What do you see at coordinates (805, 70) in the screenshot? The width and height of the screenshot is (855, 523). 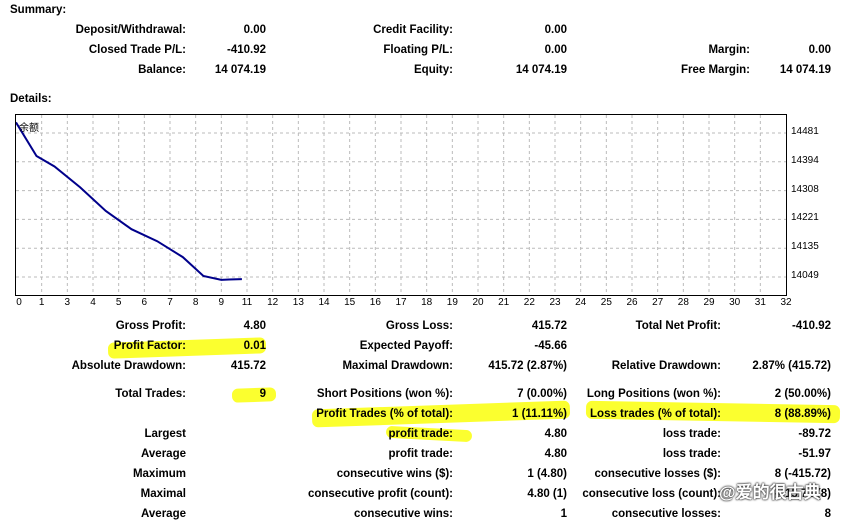 I see `free-margin-value: 14 074.19` at bounding box center [805, 70].